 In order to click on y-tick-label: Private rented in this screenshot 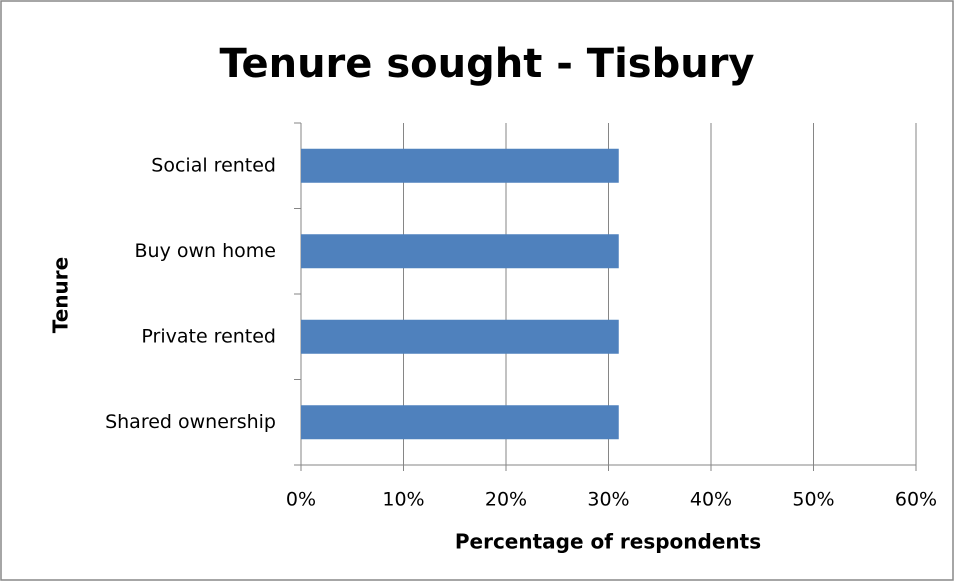, I will do `click(208, 336)`.